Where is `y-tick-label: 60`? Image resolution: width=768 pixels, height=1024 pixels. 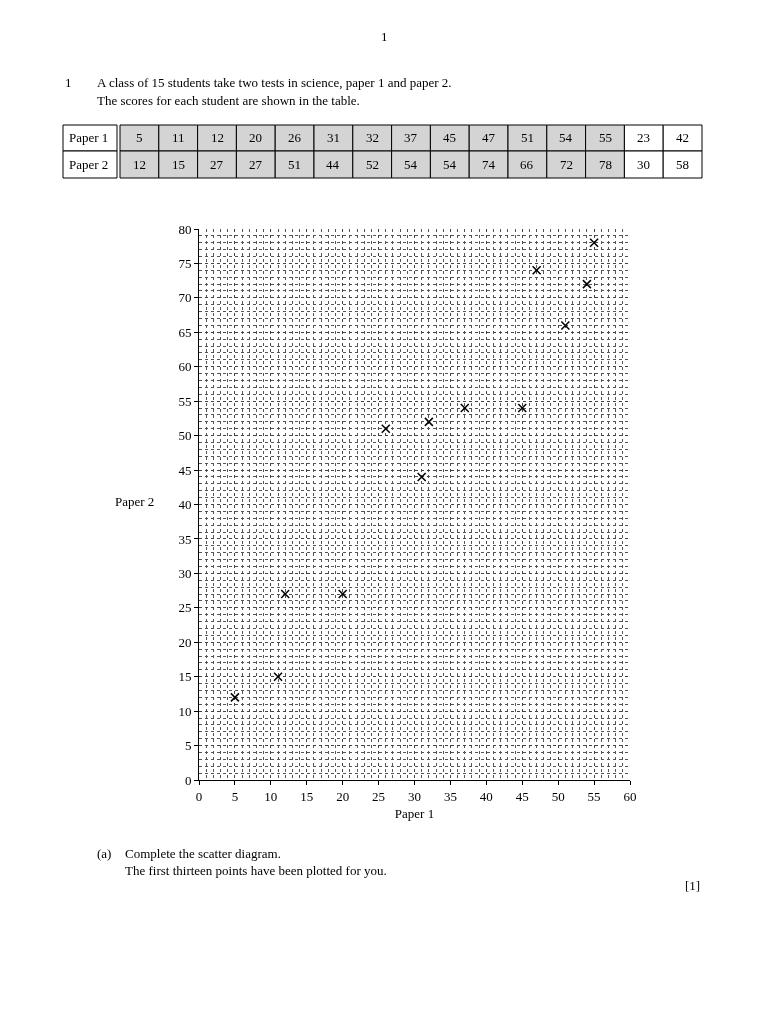
y-tick-label: 60 is located at coordinates (185, 367).